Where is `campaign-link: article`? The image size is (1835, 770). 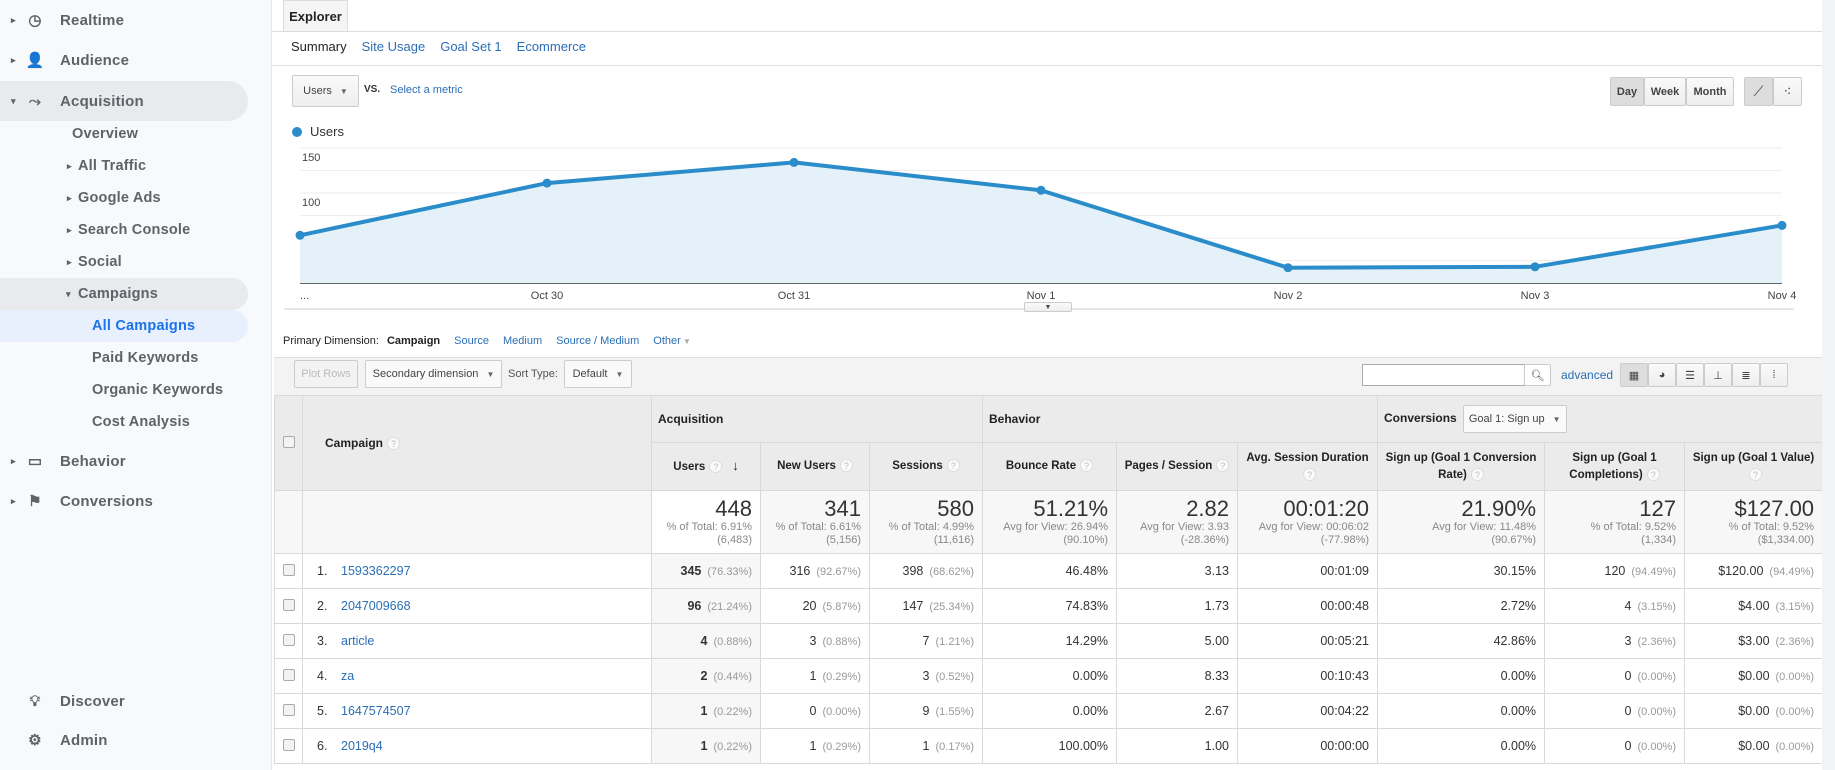
campaign-link: article is located at coordinates (358, 641).